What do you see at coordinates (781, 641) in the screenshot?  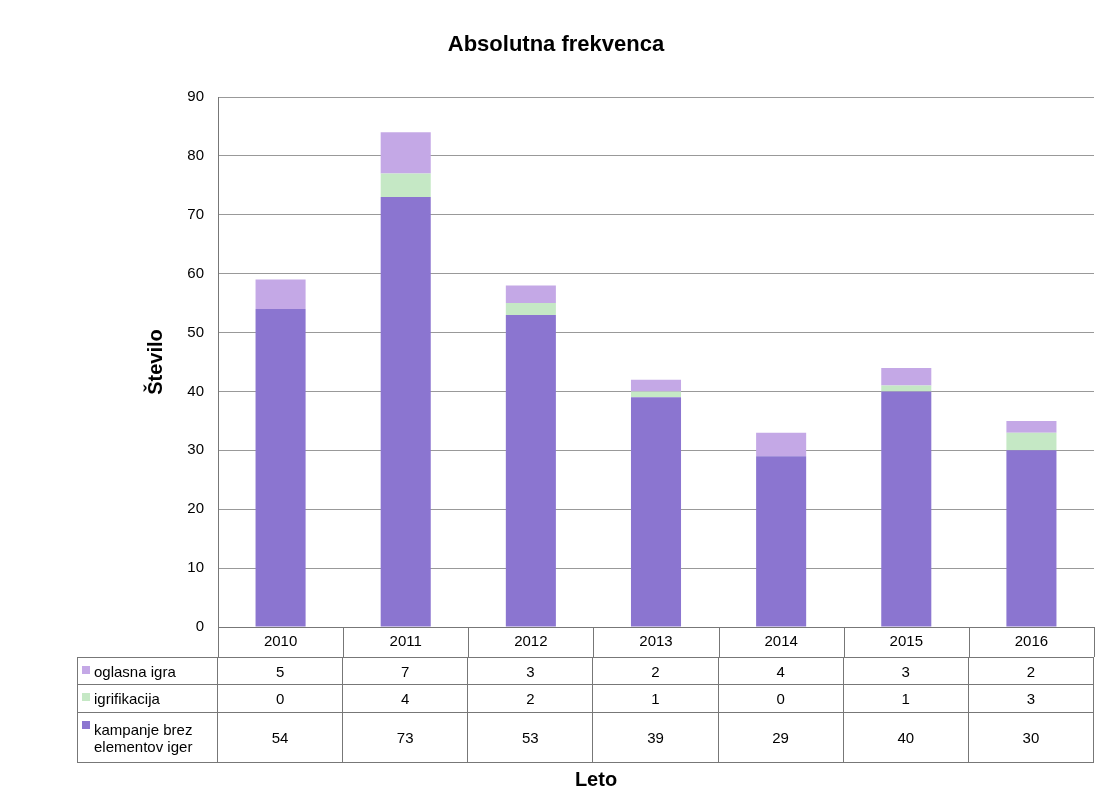 I see `x-tick-label: 2014` at bounding box center [781, 641].